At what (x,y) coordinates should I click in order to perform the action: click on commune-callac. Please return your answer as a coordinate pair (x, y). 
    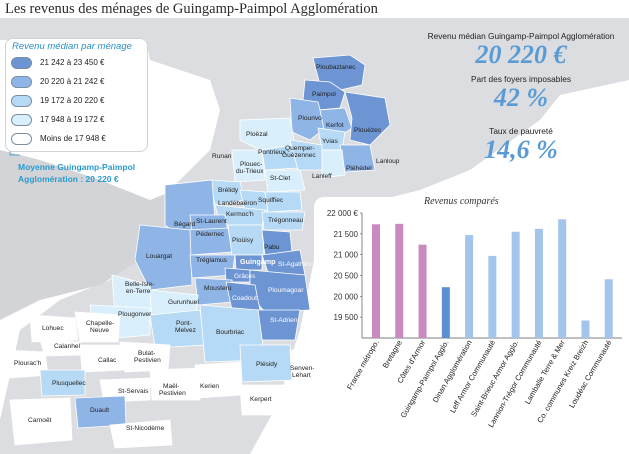
    Looking at the image, I should click on (102, 358).